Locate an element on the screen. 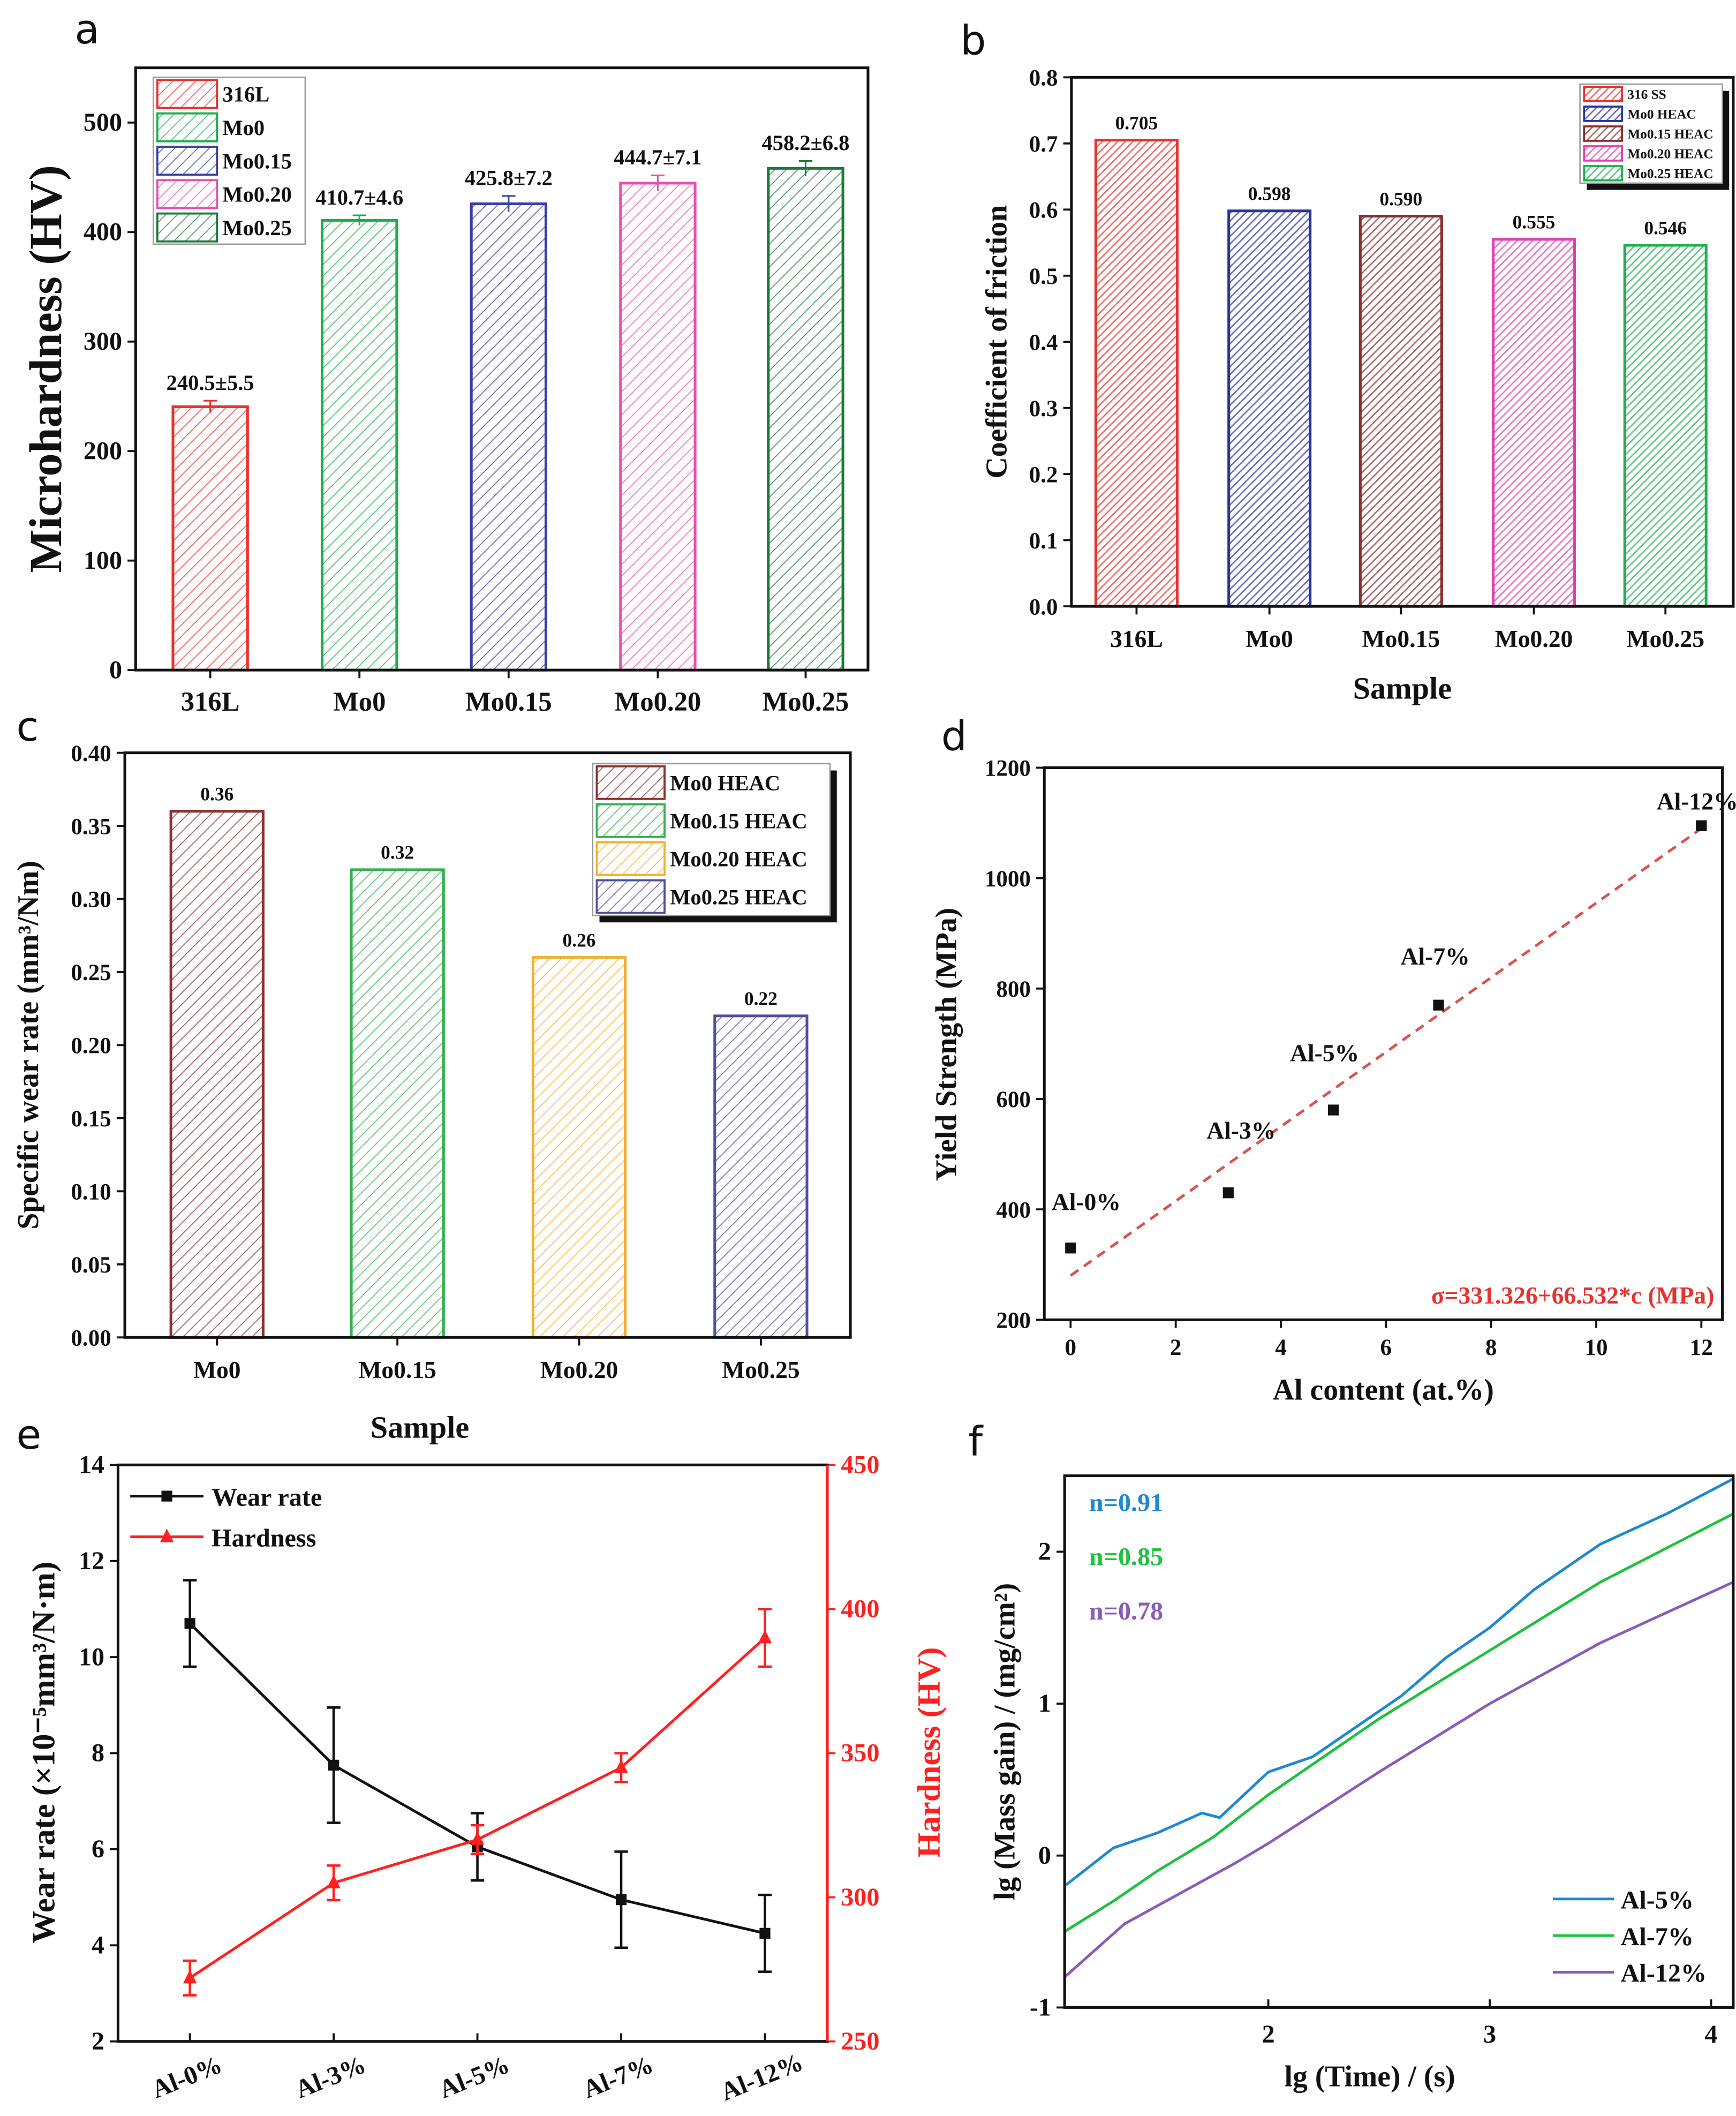 This screenshot has height=2116, width=1736. x-axis-label: Sample is located at coordinates (1402, 688).